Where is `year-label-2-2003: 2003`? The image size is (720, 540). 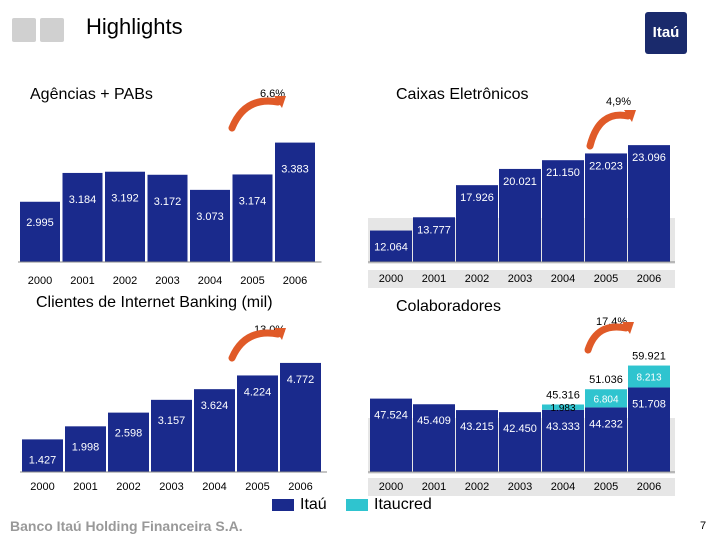 year-label-2-2003: 2003 is located at coordinates (171, 487).